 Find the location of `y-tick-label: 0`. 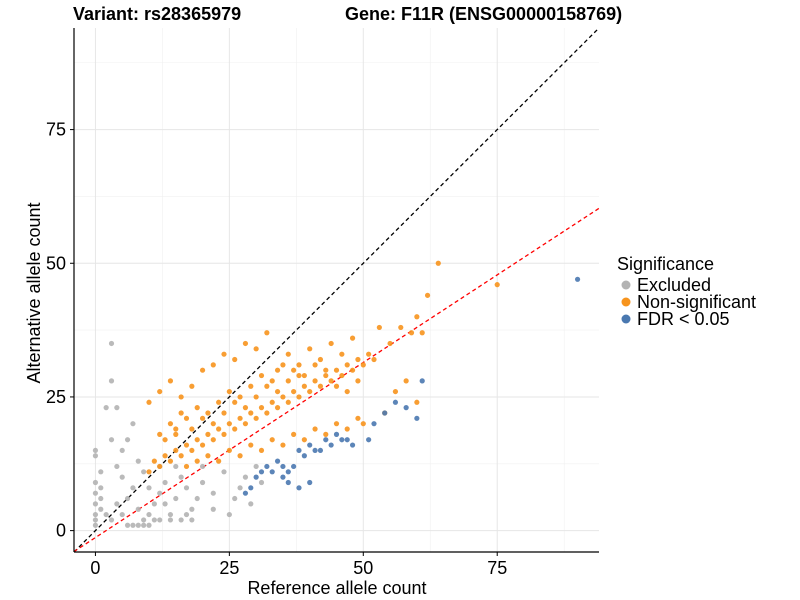

y-tick-label: 0 is located at coordinates (61, 531).